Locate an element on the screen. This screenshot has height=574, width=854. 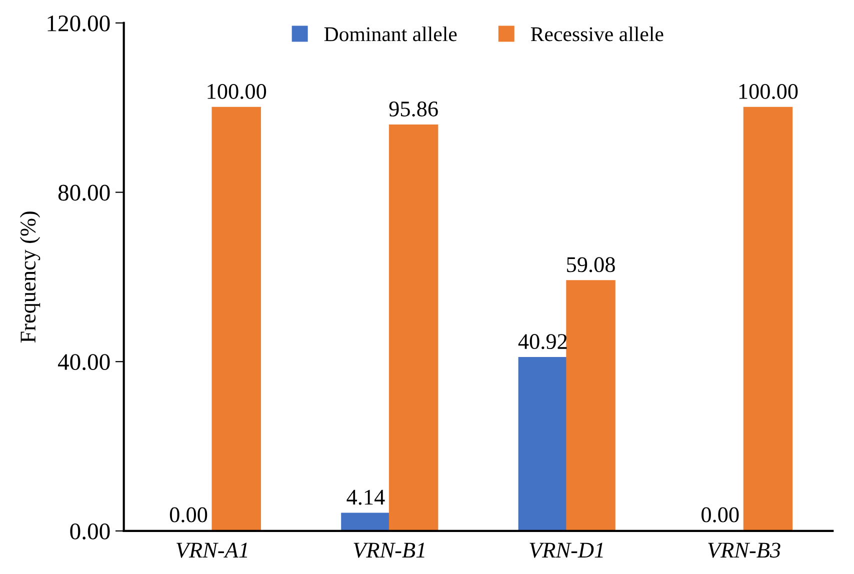
data-label: 59.08 is located at coordinates (591, 264).